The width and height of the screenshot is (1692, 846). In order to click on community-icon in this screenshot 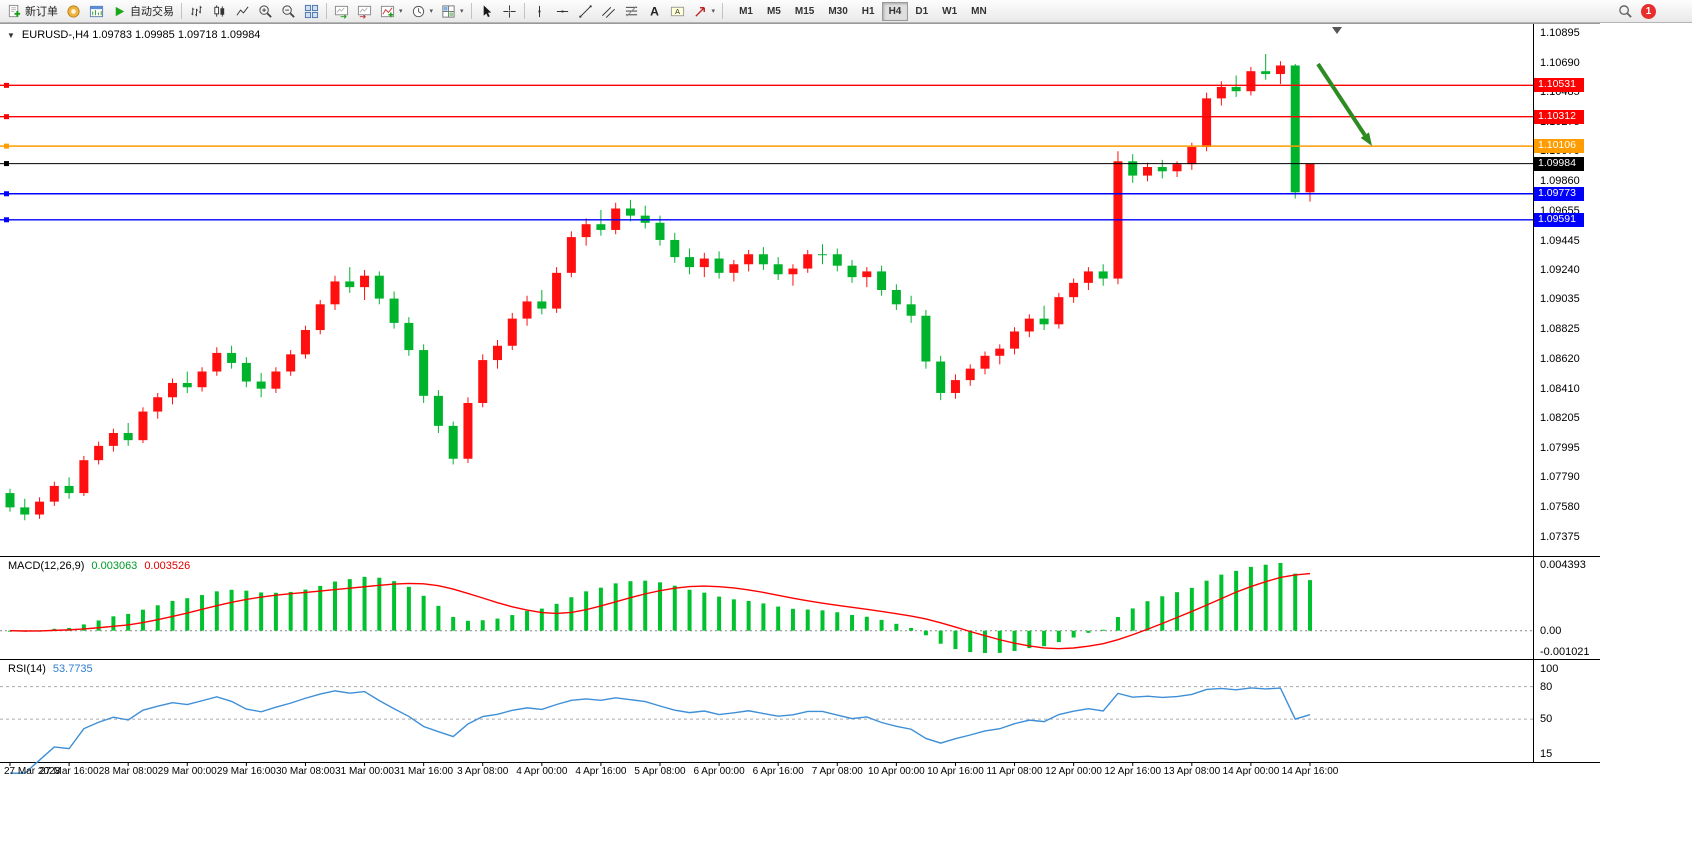, I will do `click(73, 11)`.